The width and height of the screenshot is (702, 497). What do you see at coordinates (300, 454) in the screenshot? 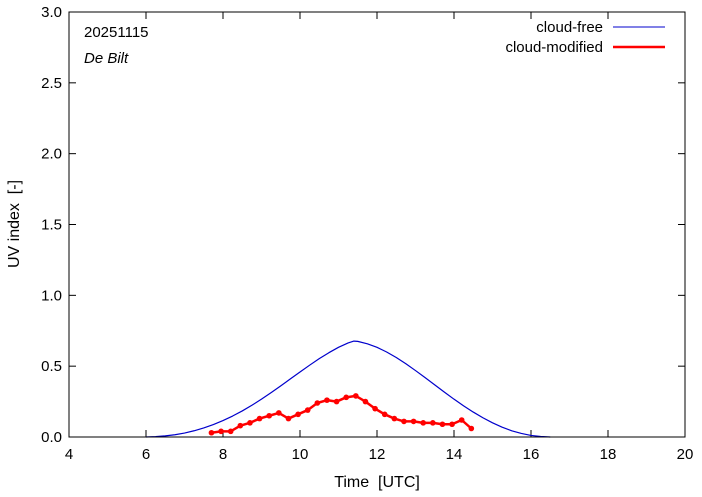
I see `x-tick-label: 10` at bounding box center [300, 454].